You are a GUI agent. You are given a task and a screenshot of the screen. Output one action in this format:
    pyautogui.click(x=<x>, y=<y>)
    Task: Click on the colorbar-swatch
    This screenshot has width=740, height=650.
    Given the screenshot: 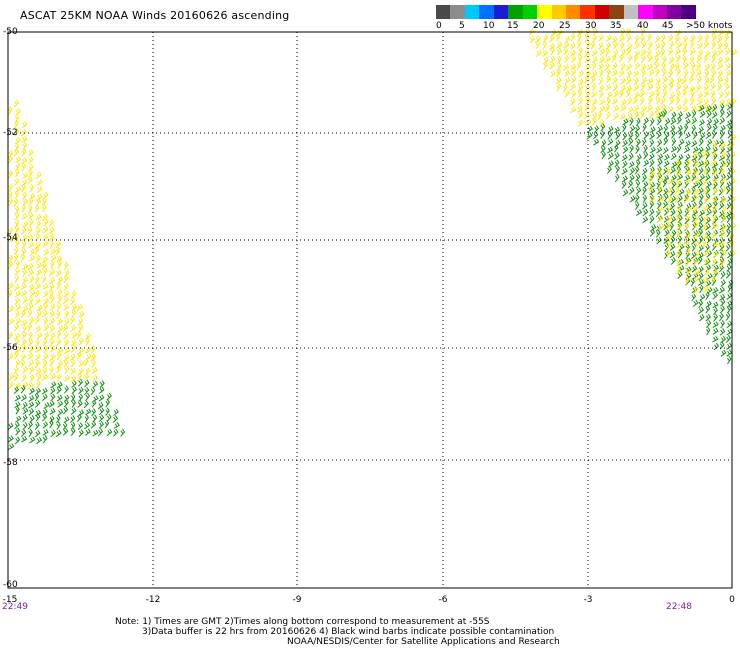 What is the action you would take?
    pyautogui.click(x=544, y=12)
    